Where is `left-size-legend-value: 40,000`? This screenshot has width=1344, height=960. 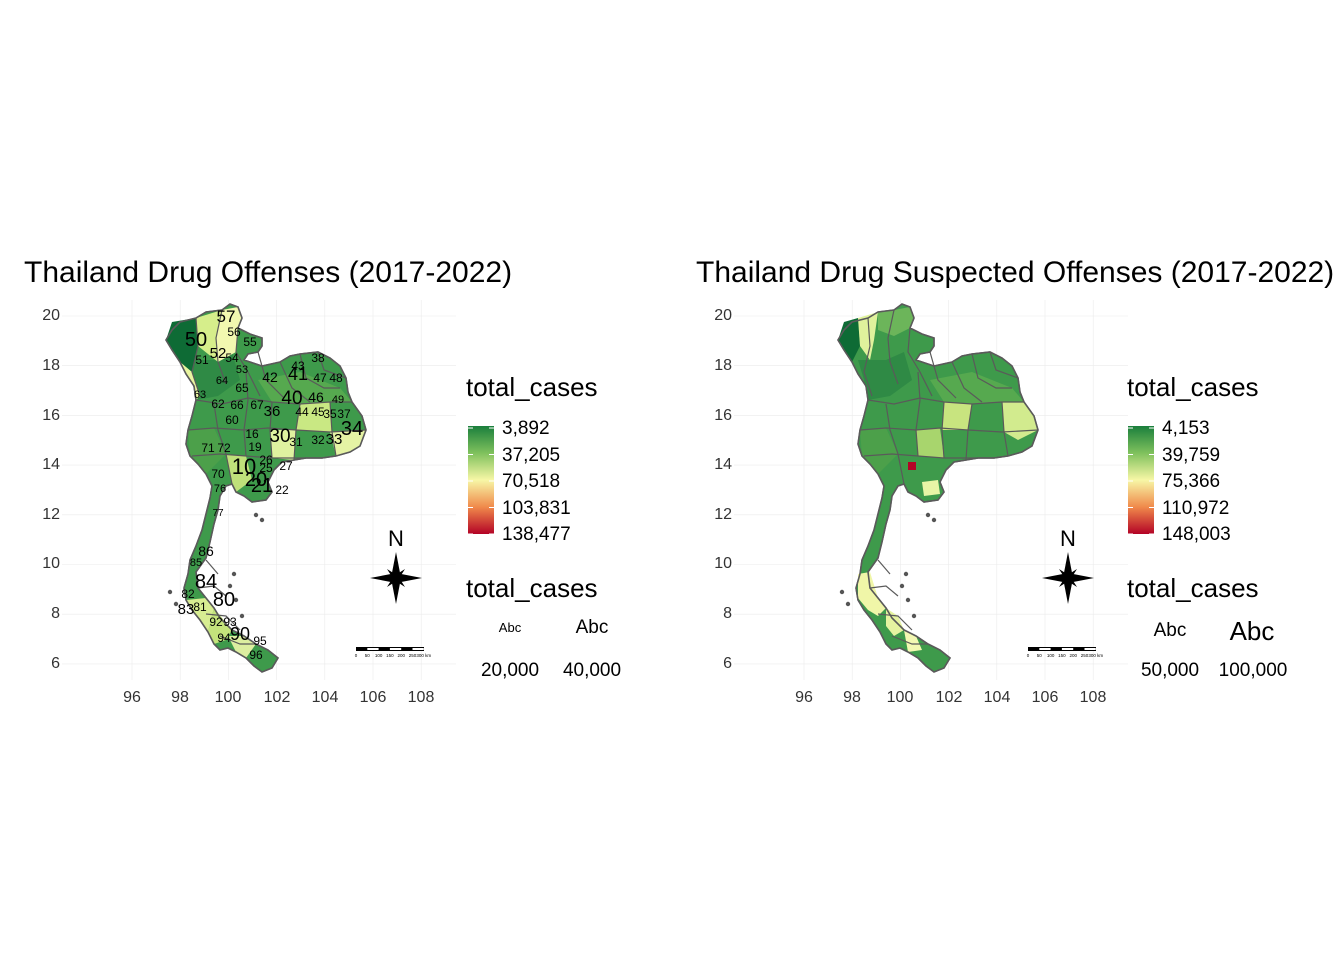 left-size-legend-value: 40,000 is located at coordinates (592, 670).